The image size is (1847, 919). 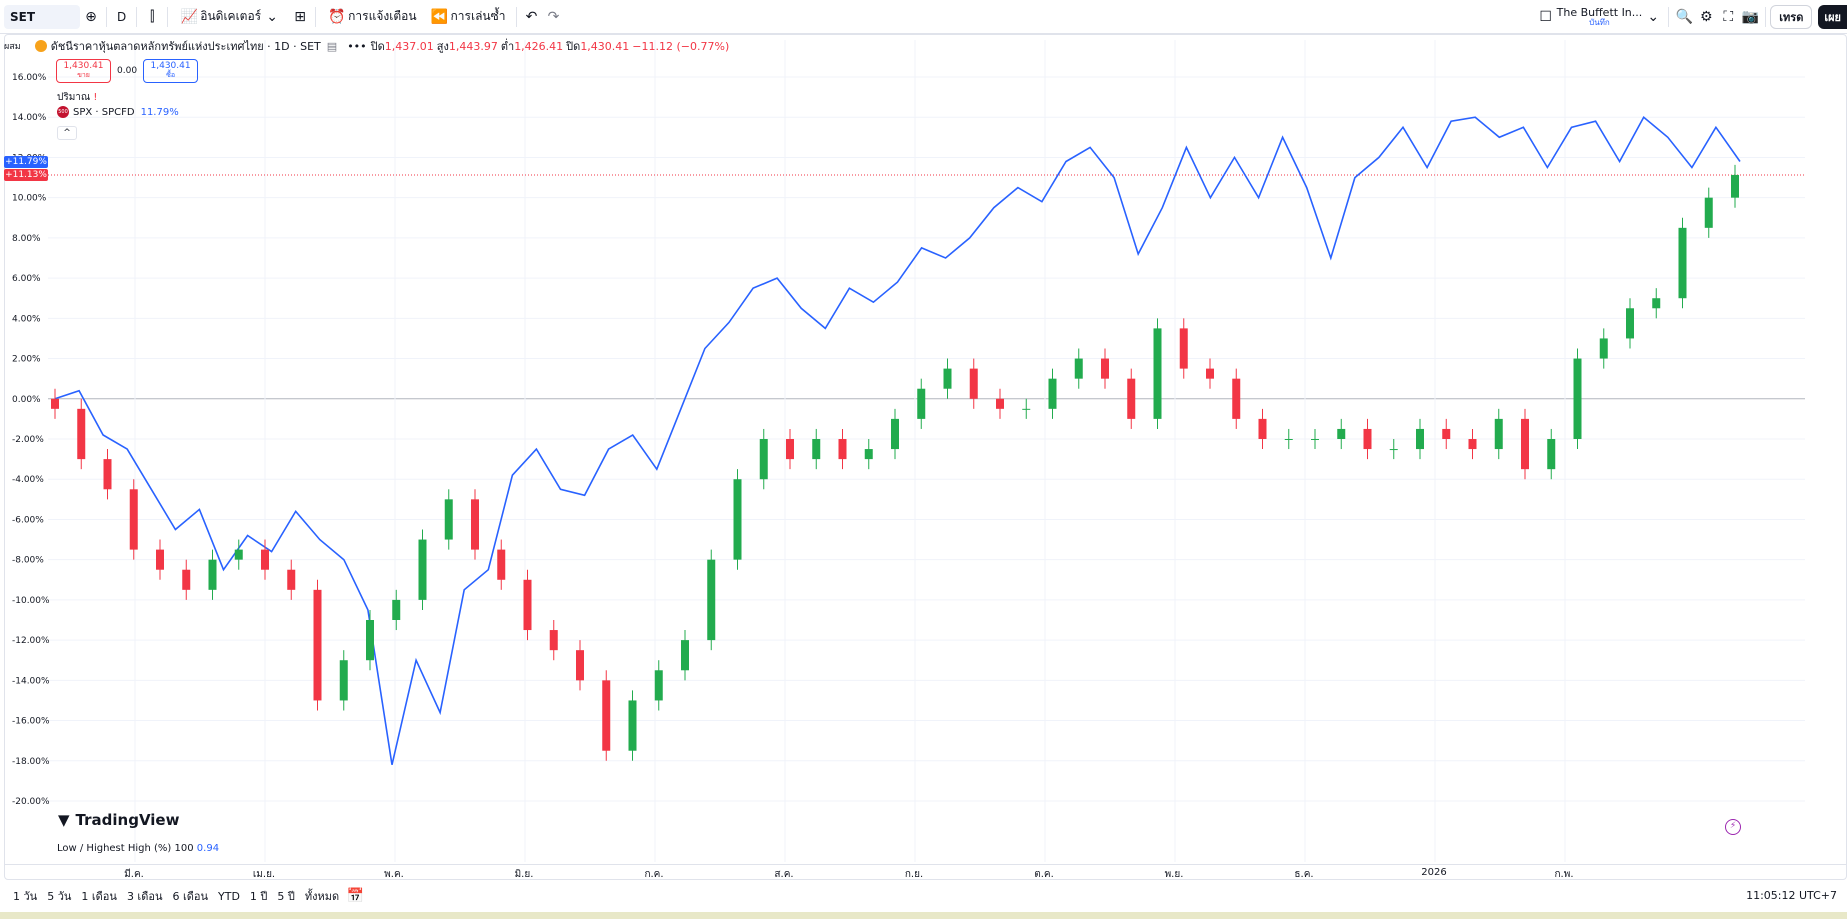 I want to click on layout-checkbox-icon: ☐, so click(x=1545, y=17).